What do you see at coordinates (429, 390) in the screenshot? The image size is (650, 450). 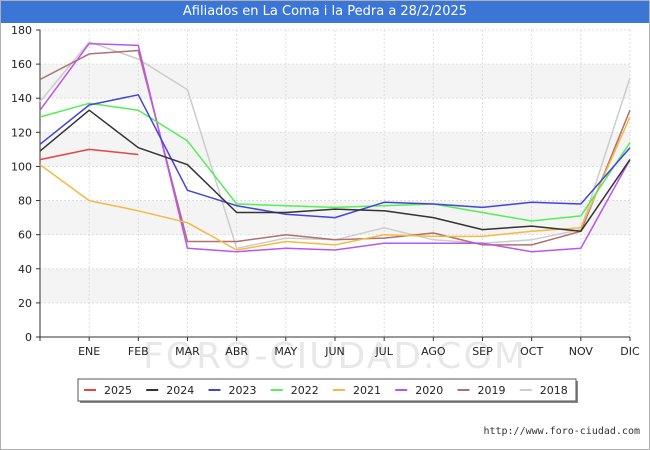 I see `legend-label-2020: 2020` at bounding box center [429, 390].